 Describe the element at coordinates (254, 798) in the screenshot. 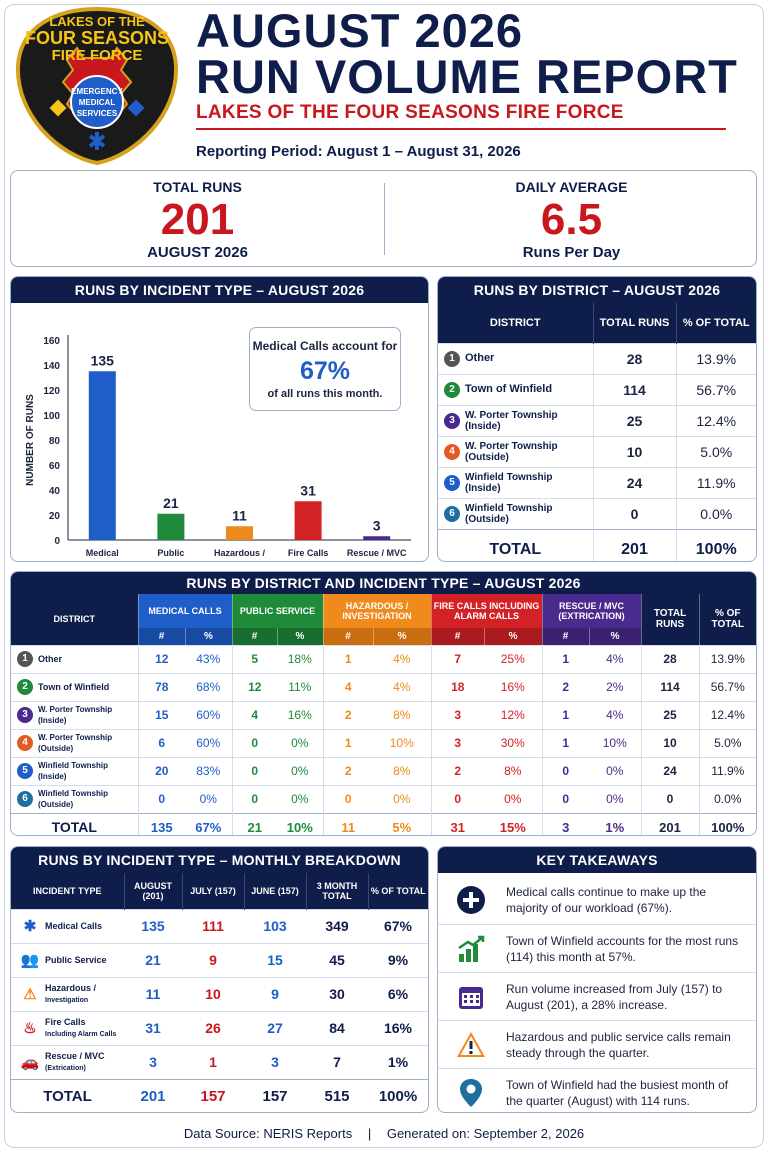

I see `matrix-count-cell: 0` at that location.